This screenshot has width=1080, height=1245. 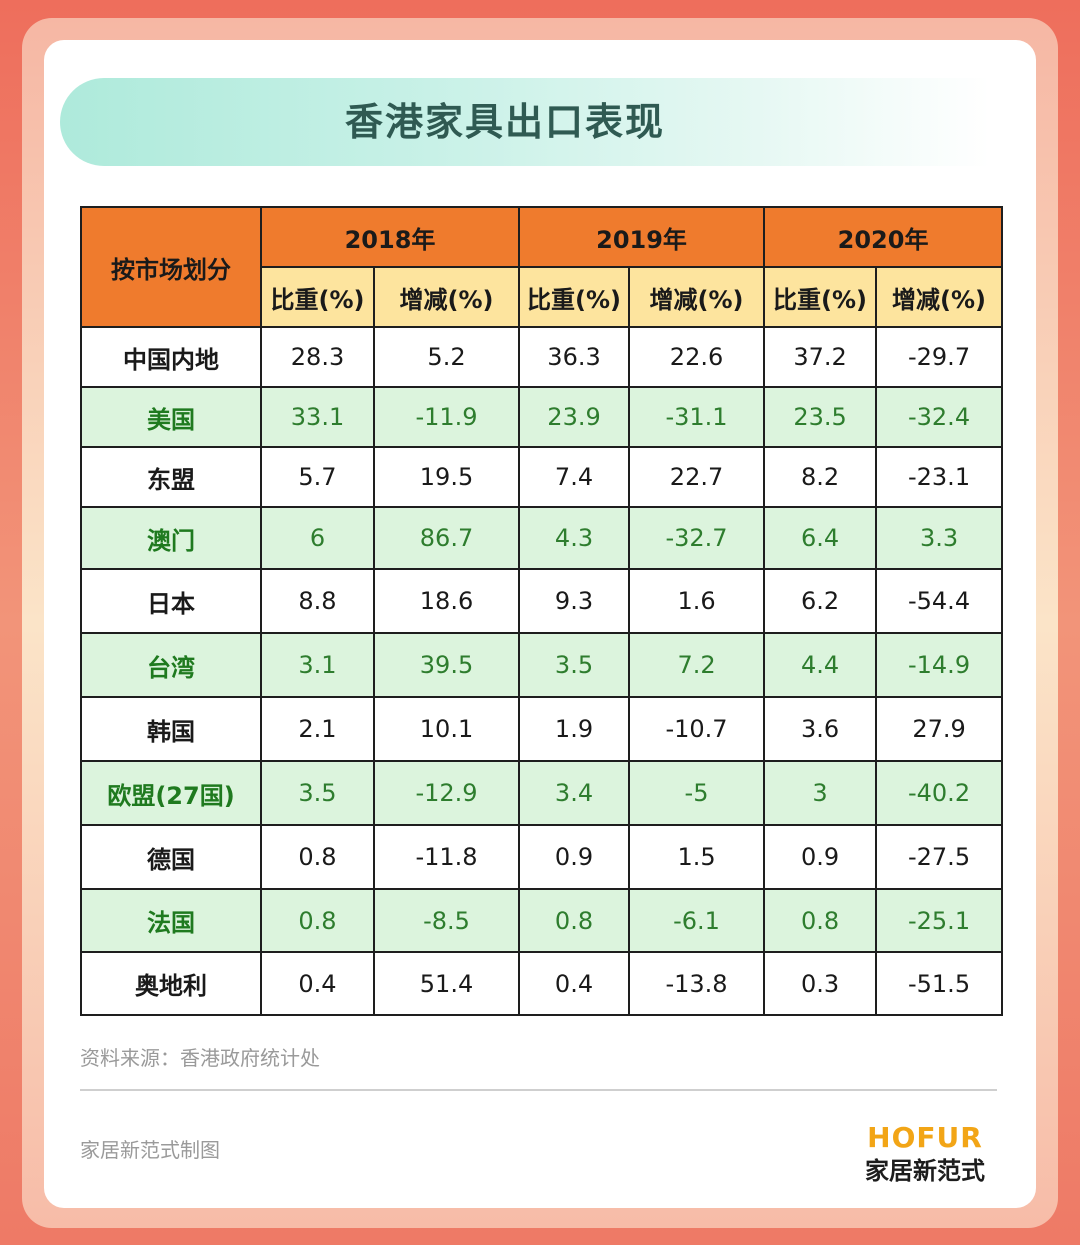 I want to click on change-2020-cell: -40.2, so click(x=939, y=793).